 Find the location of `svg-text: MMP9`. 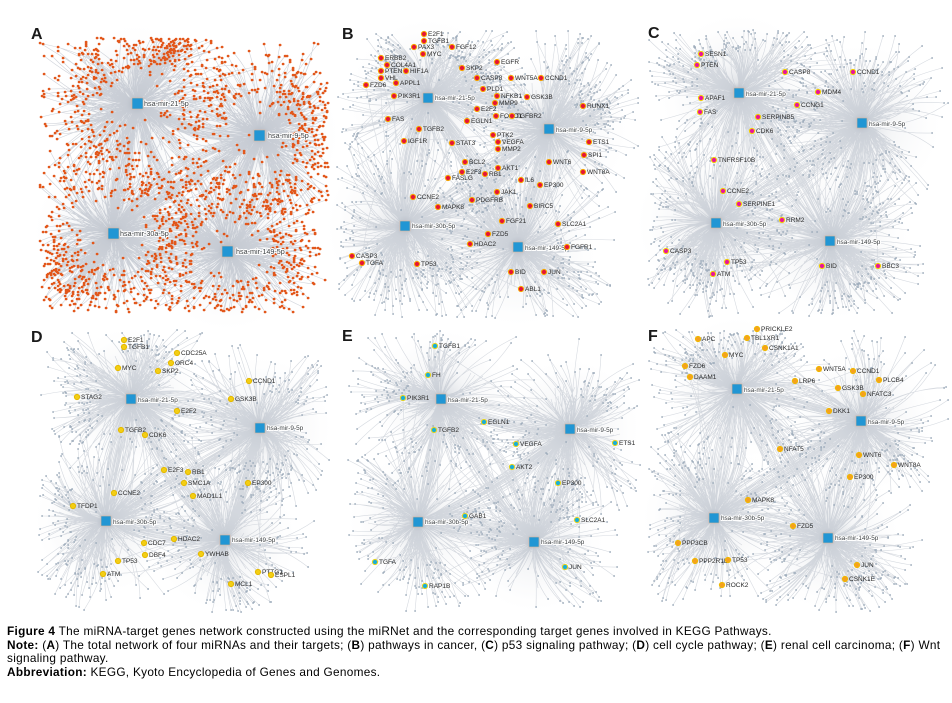

svg-text: MMP9 is located at coordinates (508, 103).